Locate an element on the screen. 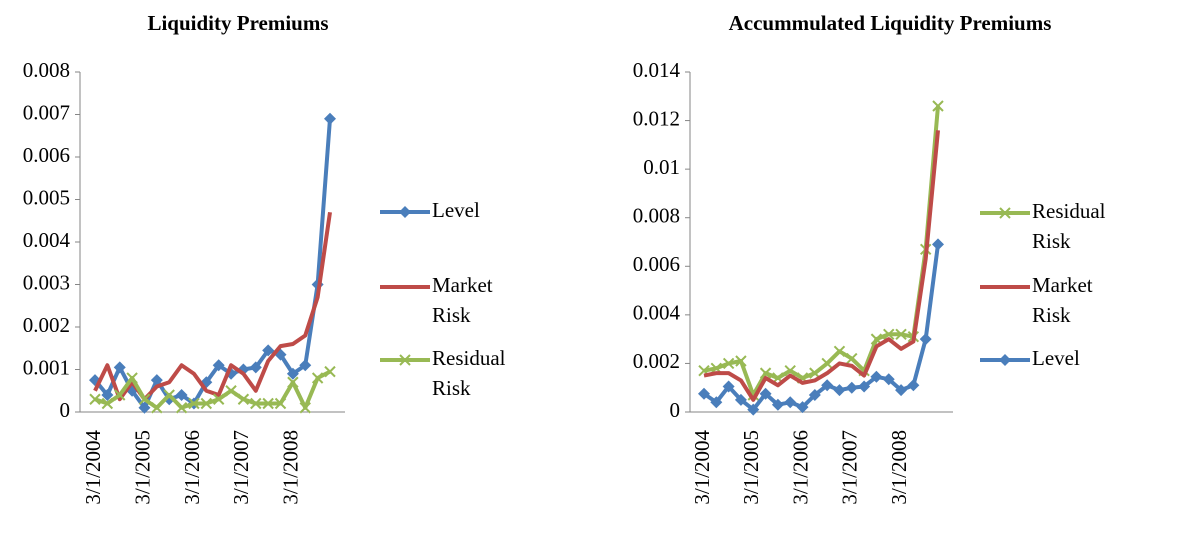 This screenshot has width=1177, height=538. y-tick-label: 0.005 is located at coordinates (46, 197).